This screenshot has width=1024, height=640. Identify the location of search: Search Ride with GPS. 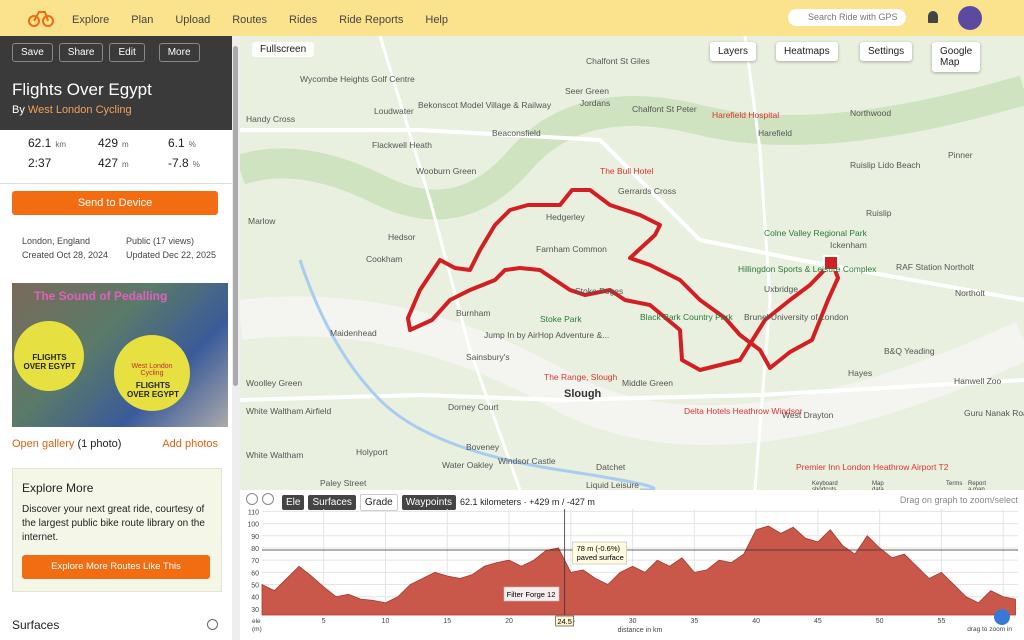
(847, 17).